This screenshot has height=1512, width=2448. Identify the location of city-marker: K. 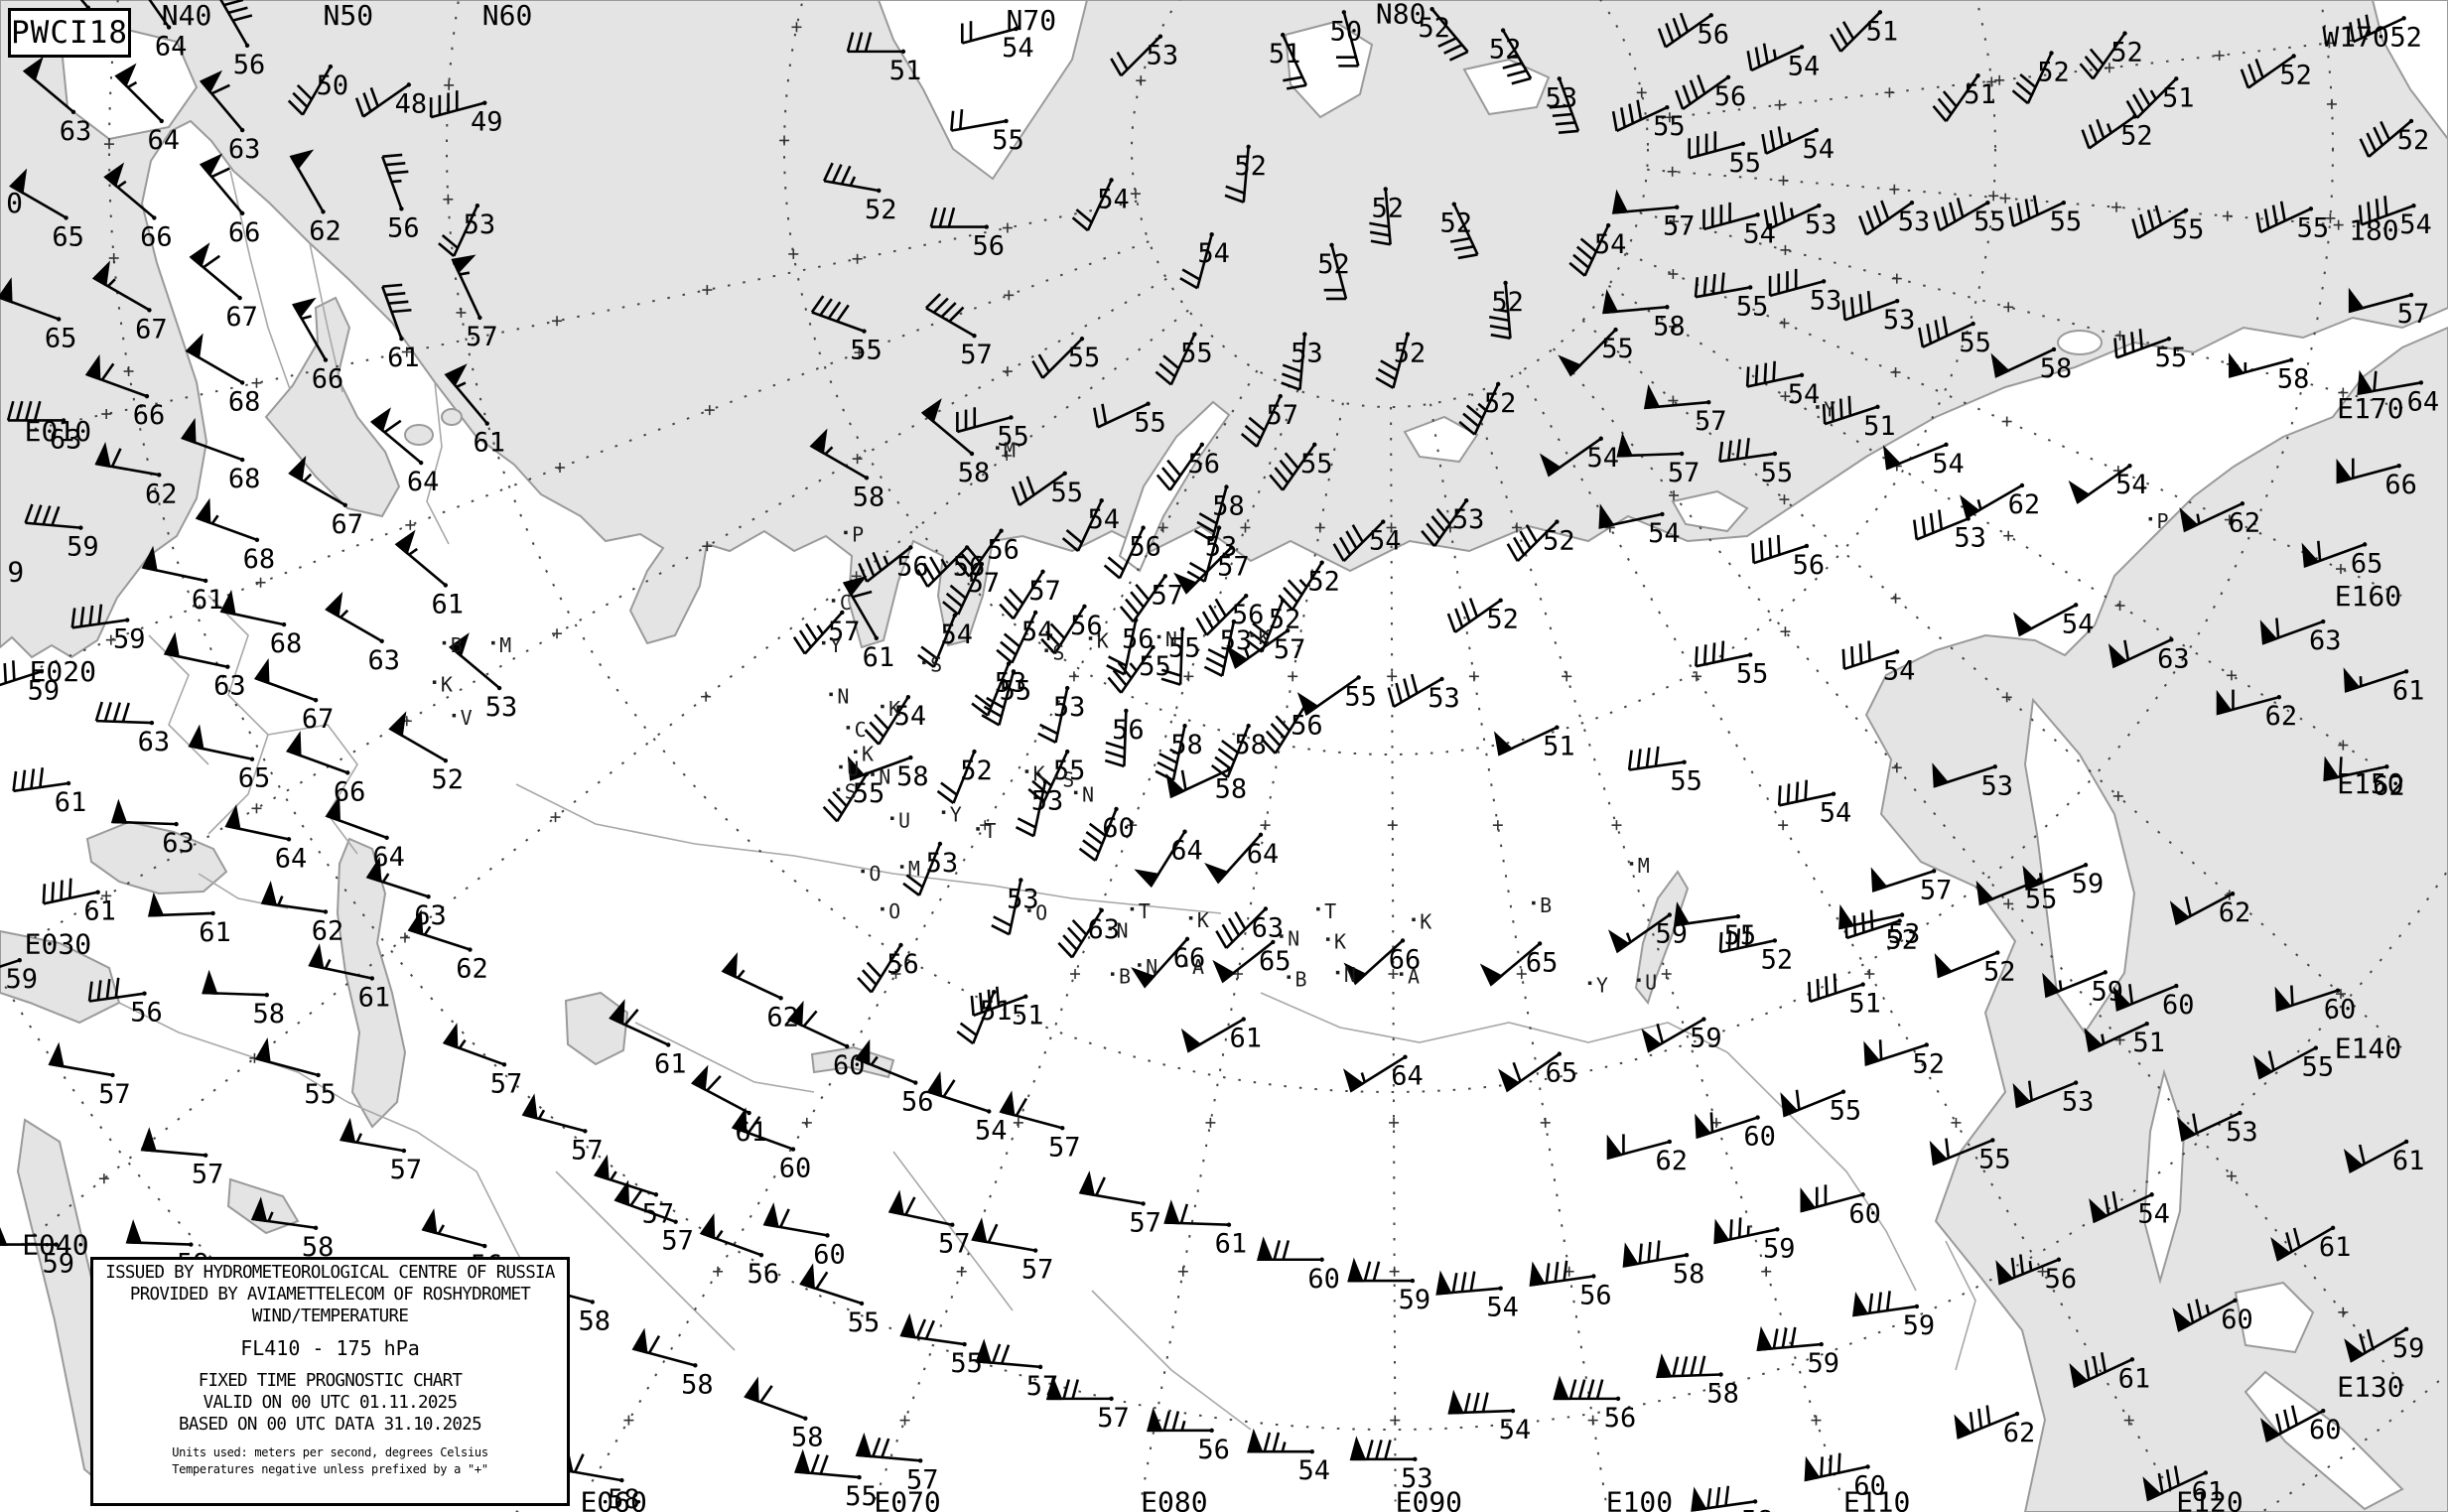
(1421, 922).